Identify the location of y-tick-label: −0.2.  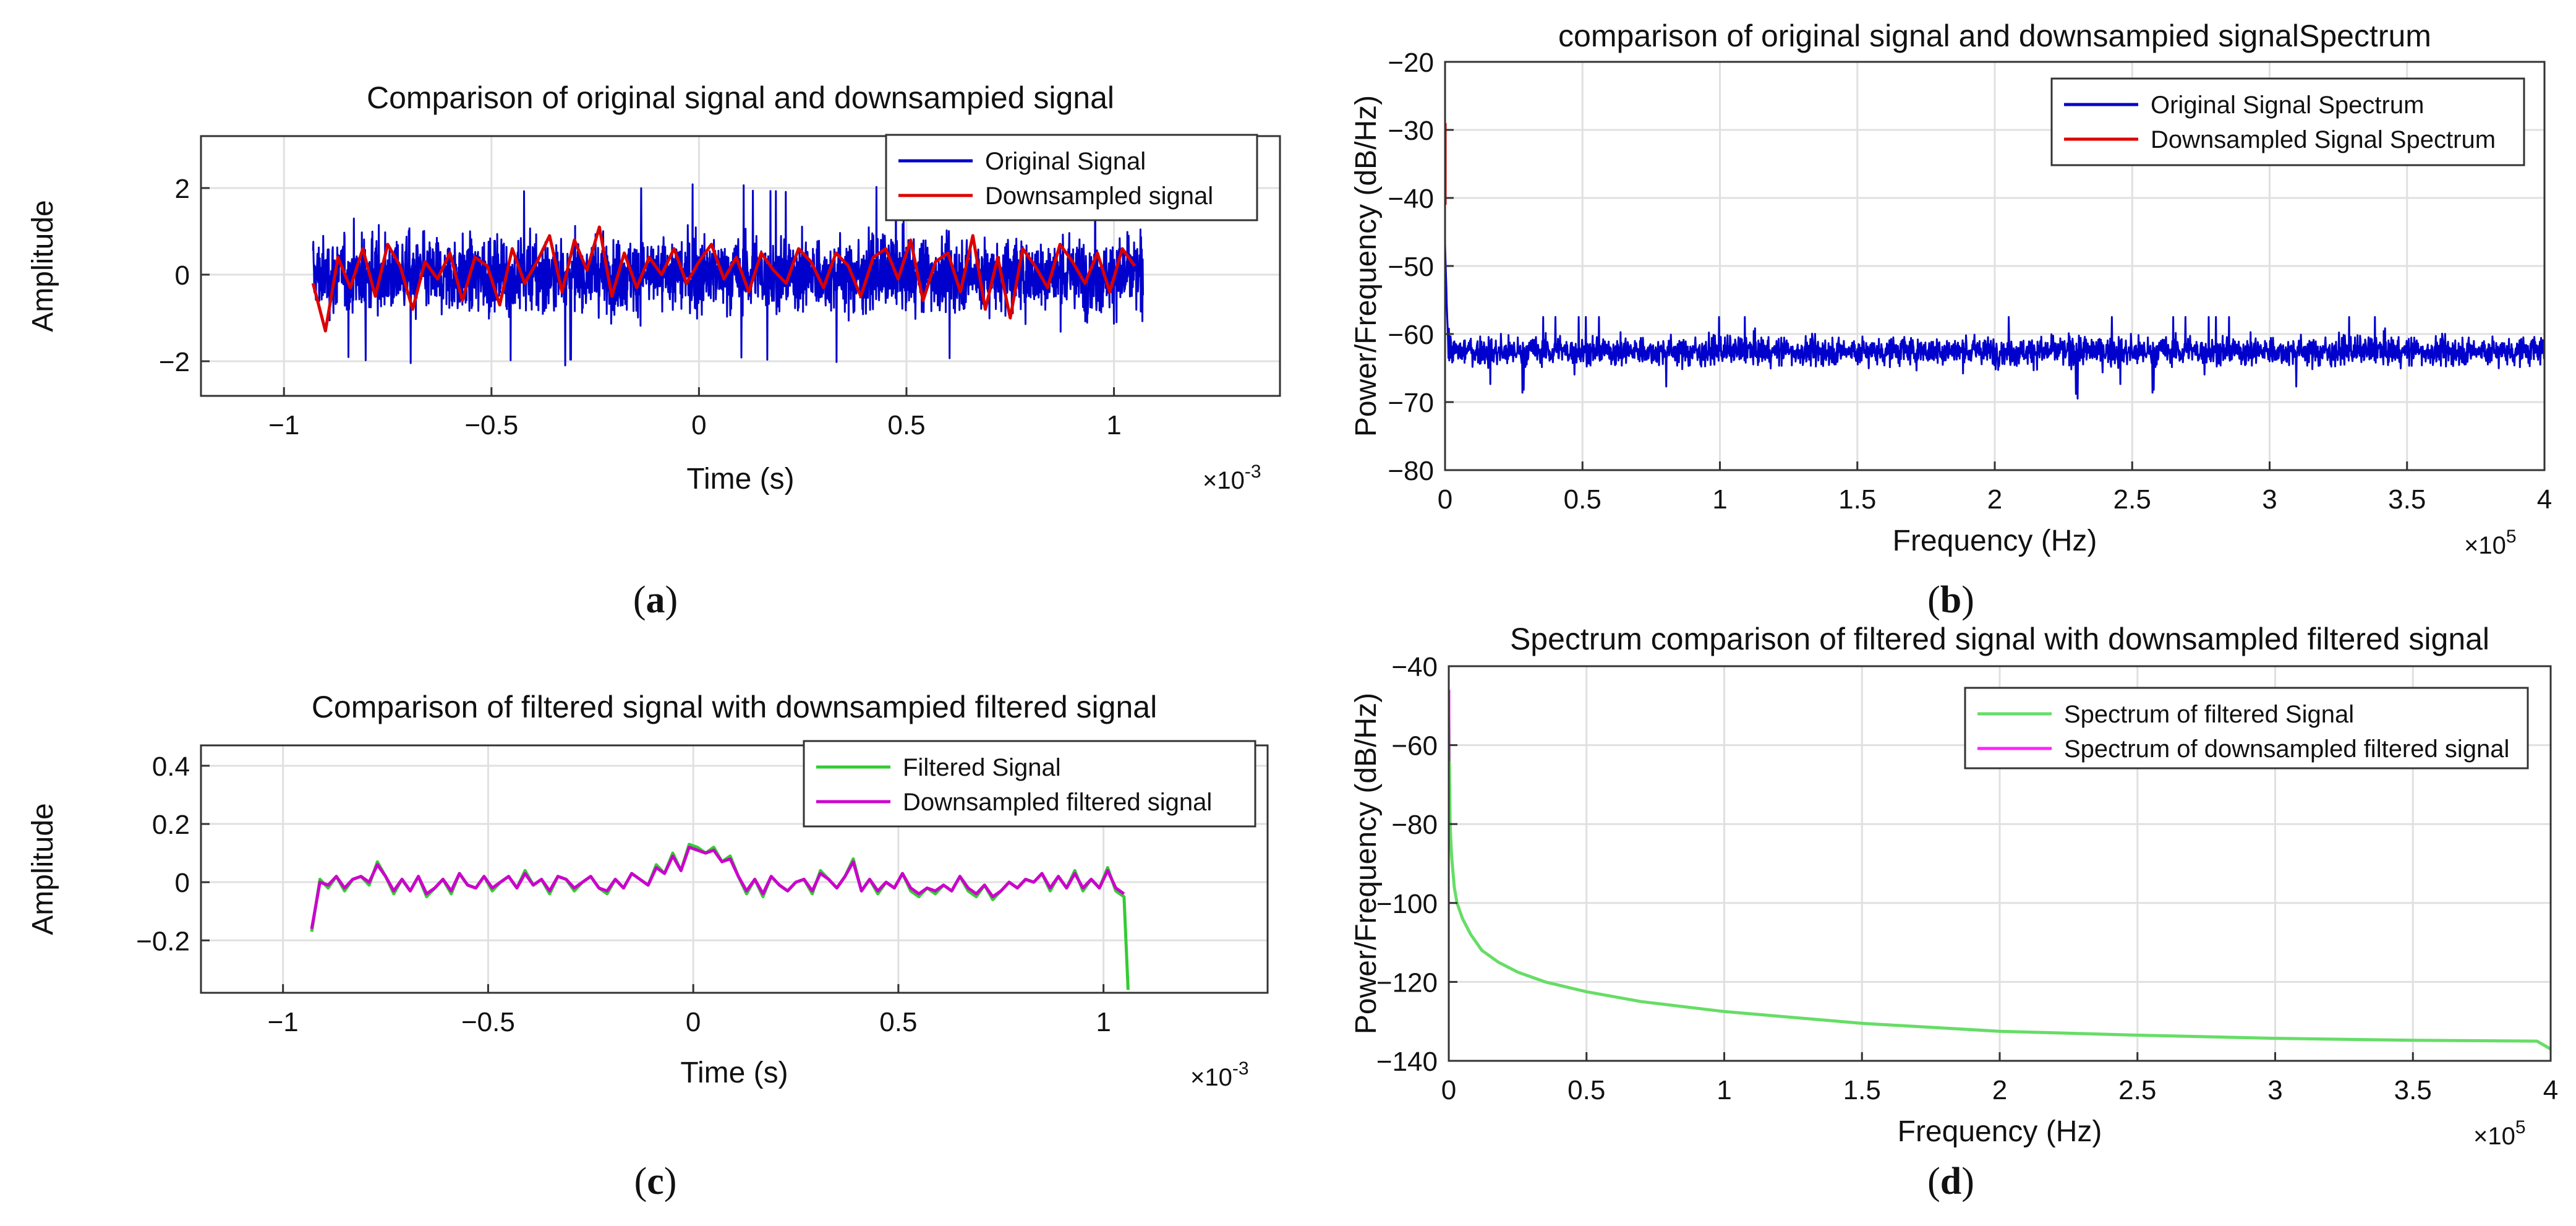
(163, 941).